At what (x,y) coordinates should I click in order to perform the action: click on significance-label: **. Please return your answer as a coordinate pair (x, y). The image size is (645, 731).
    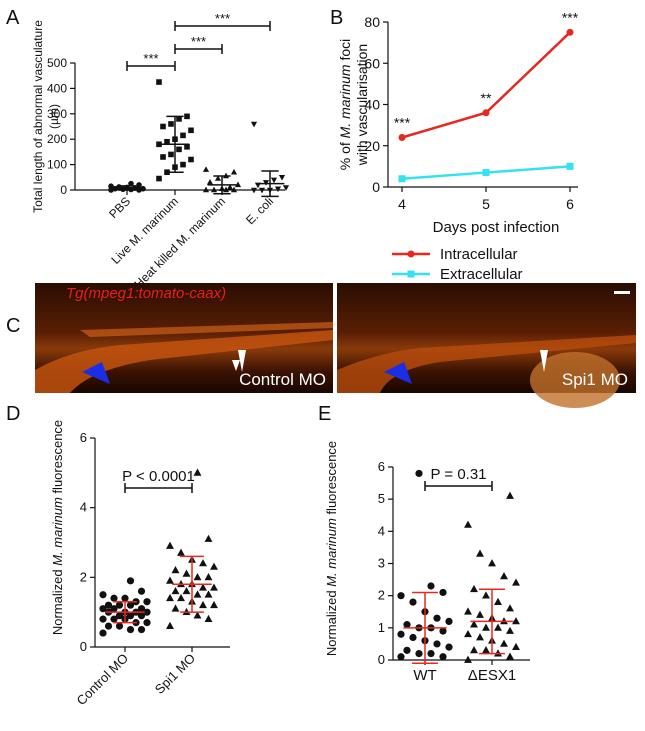
    Looking at the image, I should click on (486, 98).